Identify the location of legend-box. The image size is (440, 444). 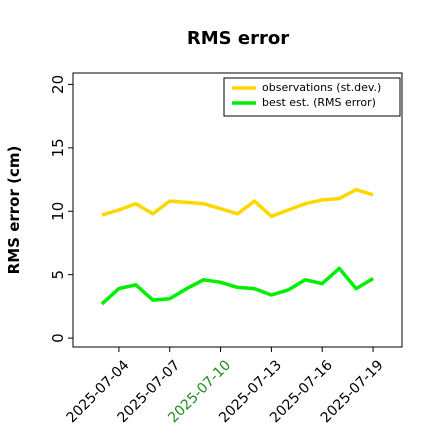
(312, 97).